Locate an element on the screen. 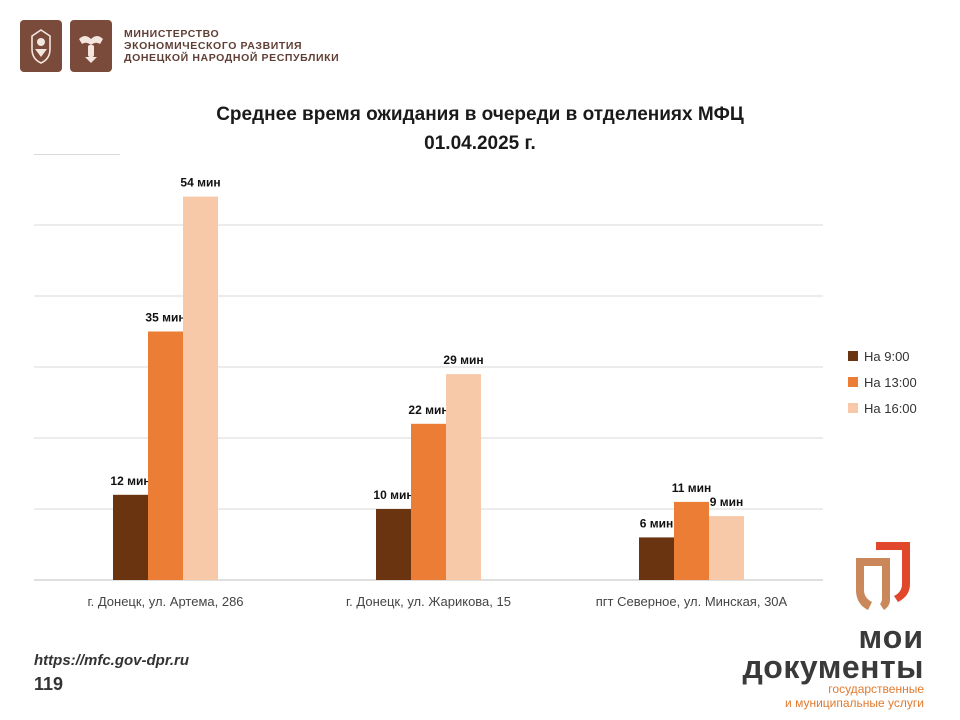 This screenshot has height=720, width=960. chart-legend: На 9:00 На 13:00 На 16:00 is located at coordinates (882, 382).